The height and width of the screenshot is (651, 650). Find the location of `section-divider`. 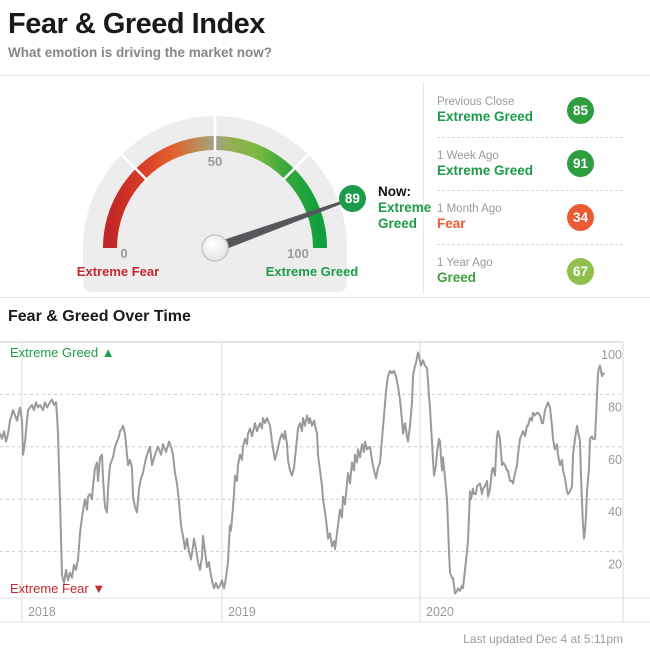

section-divider is located at coordinates (325, 297).